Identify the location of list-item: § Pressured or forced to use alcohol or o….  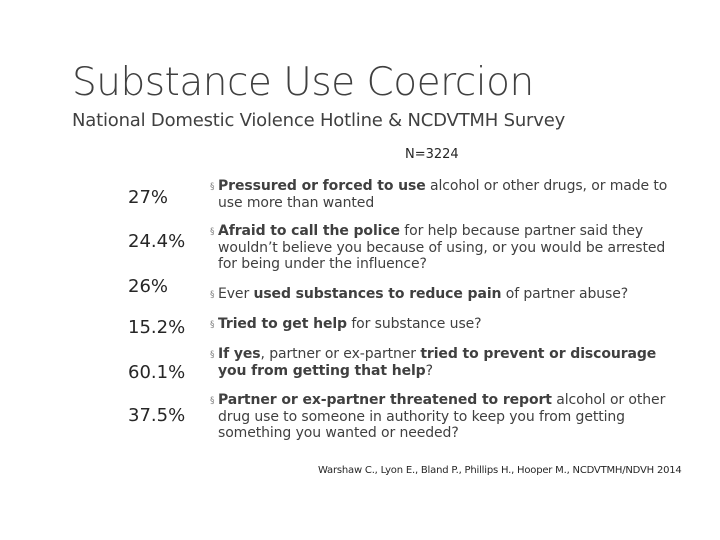
(444, 194).